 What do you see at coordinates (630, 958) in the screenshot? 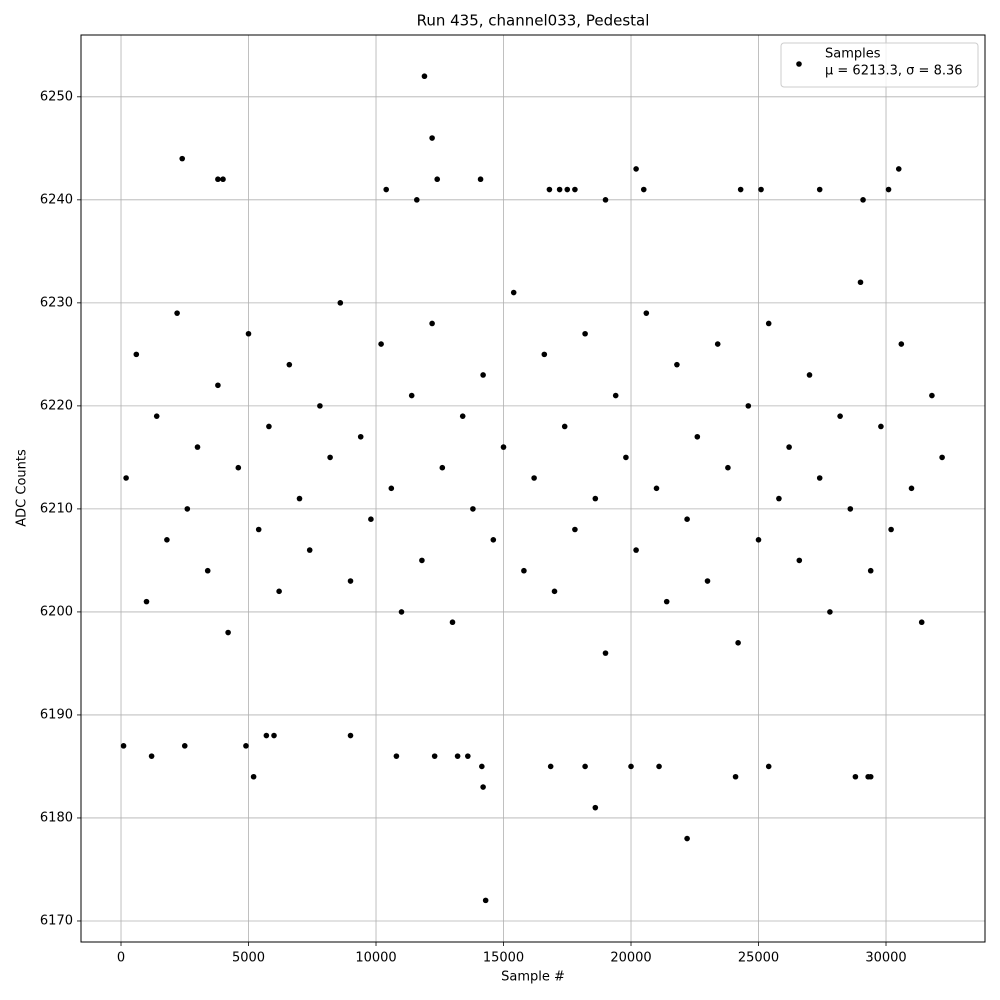
I see `x-tick-label: 20000` at bounding box center [630, 958].